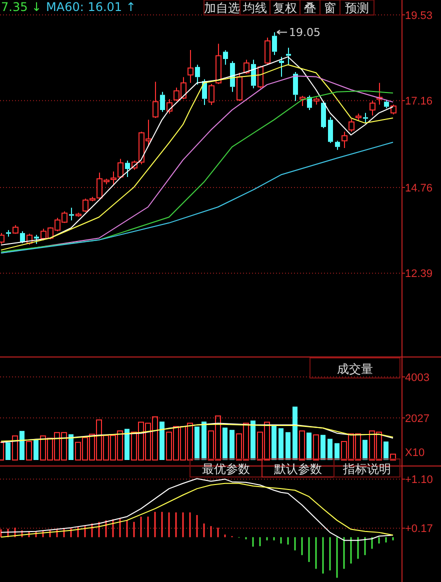 Image resolution: width=441 pixels, height=582 pixels. Describe the element at coordinates (417, 418) in the screenshot. I see `y-tick-label: 2027` at that location.